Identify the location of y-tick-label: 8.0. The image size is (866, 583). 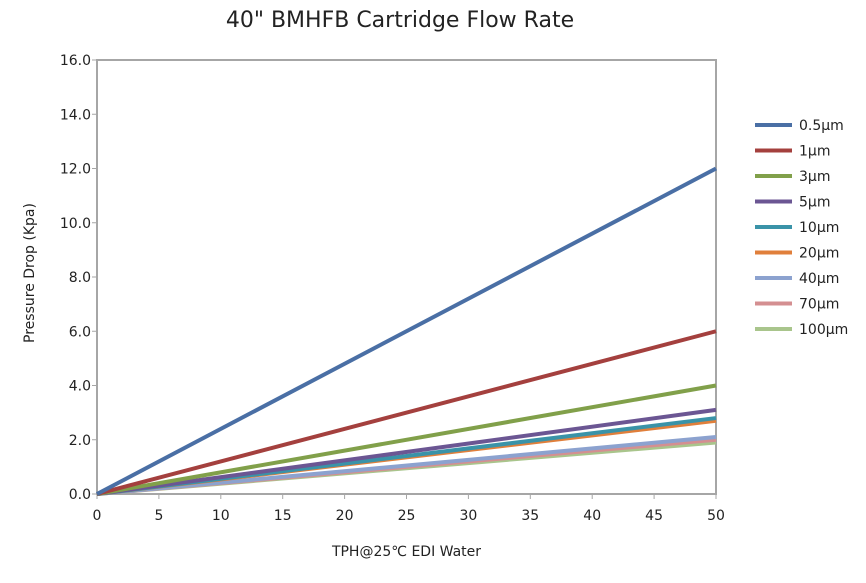
(80, 278).